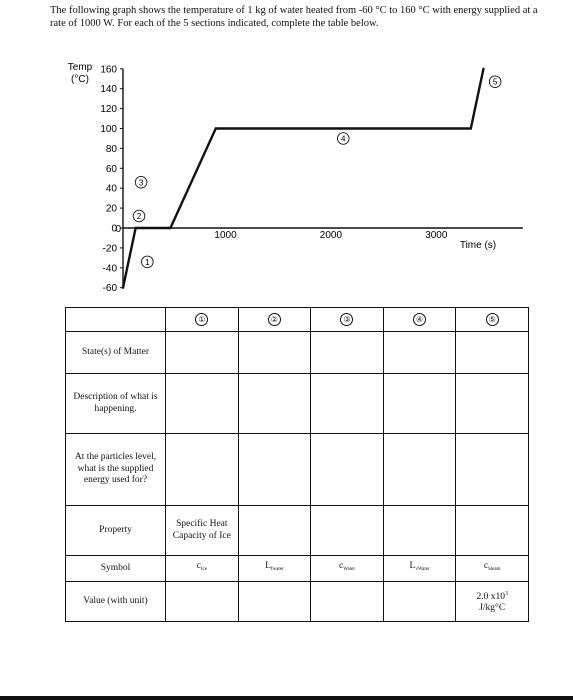  I want to click on y-tick-label: 80, so click(112, 149).